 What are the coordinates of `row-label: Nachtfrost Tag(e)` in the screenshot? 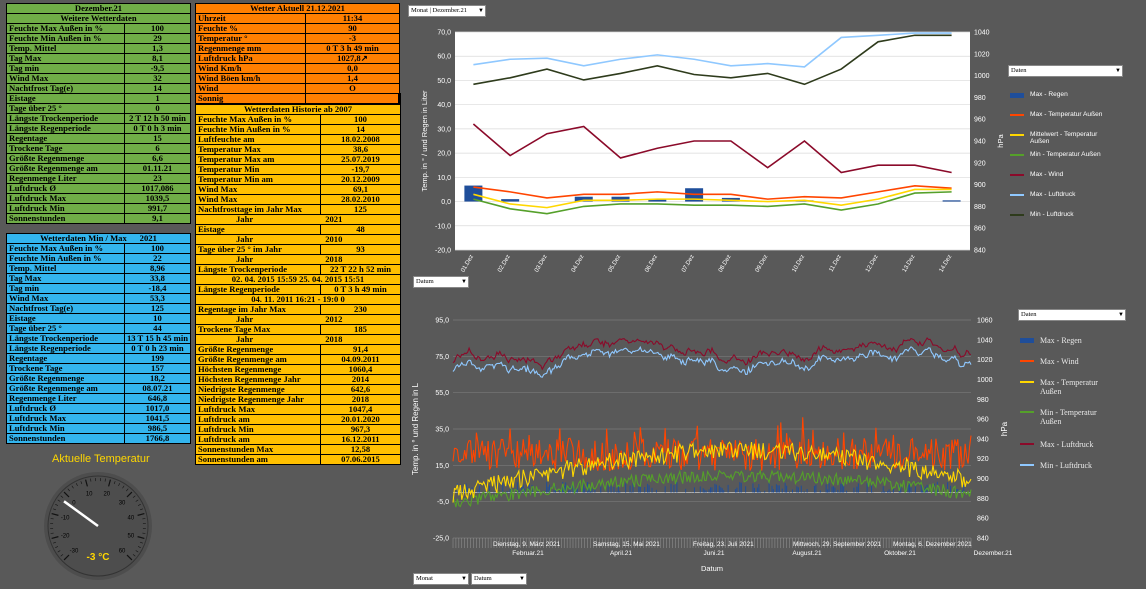 It's located at (65, 308).